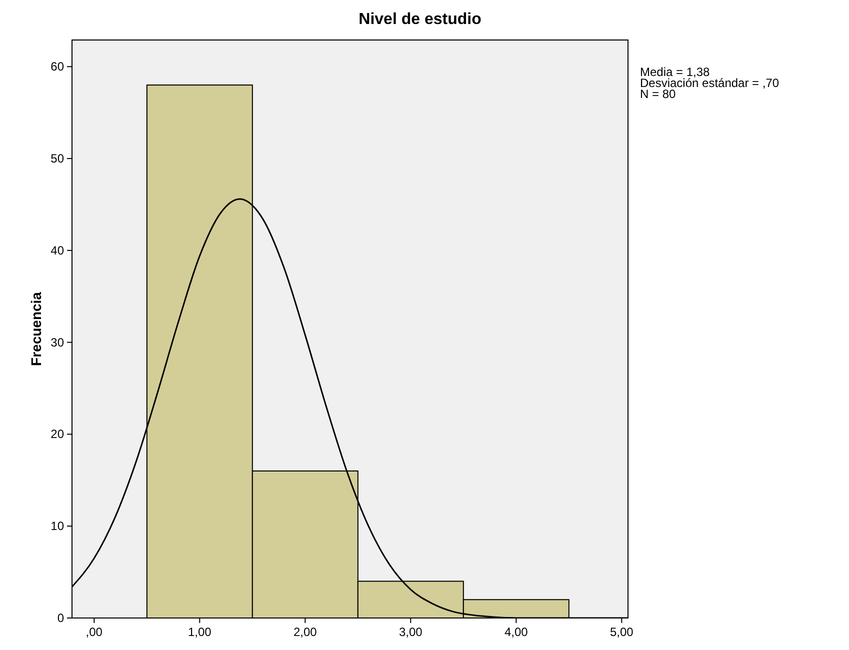 Image resolution: width=849 pixels, height=650 pixels. I want to click on text: Media = 1,38, so click(675, 72).